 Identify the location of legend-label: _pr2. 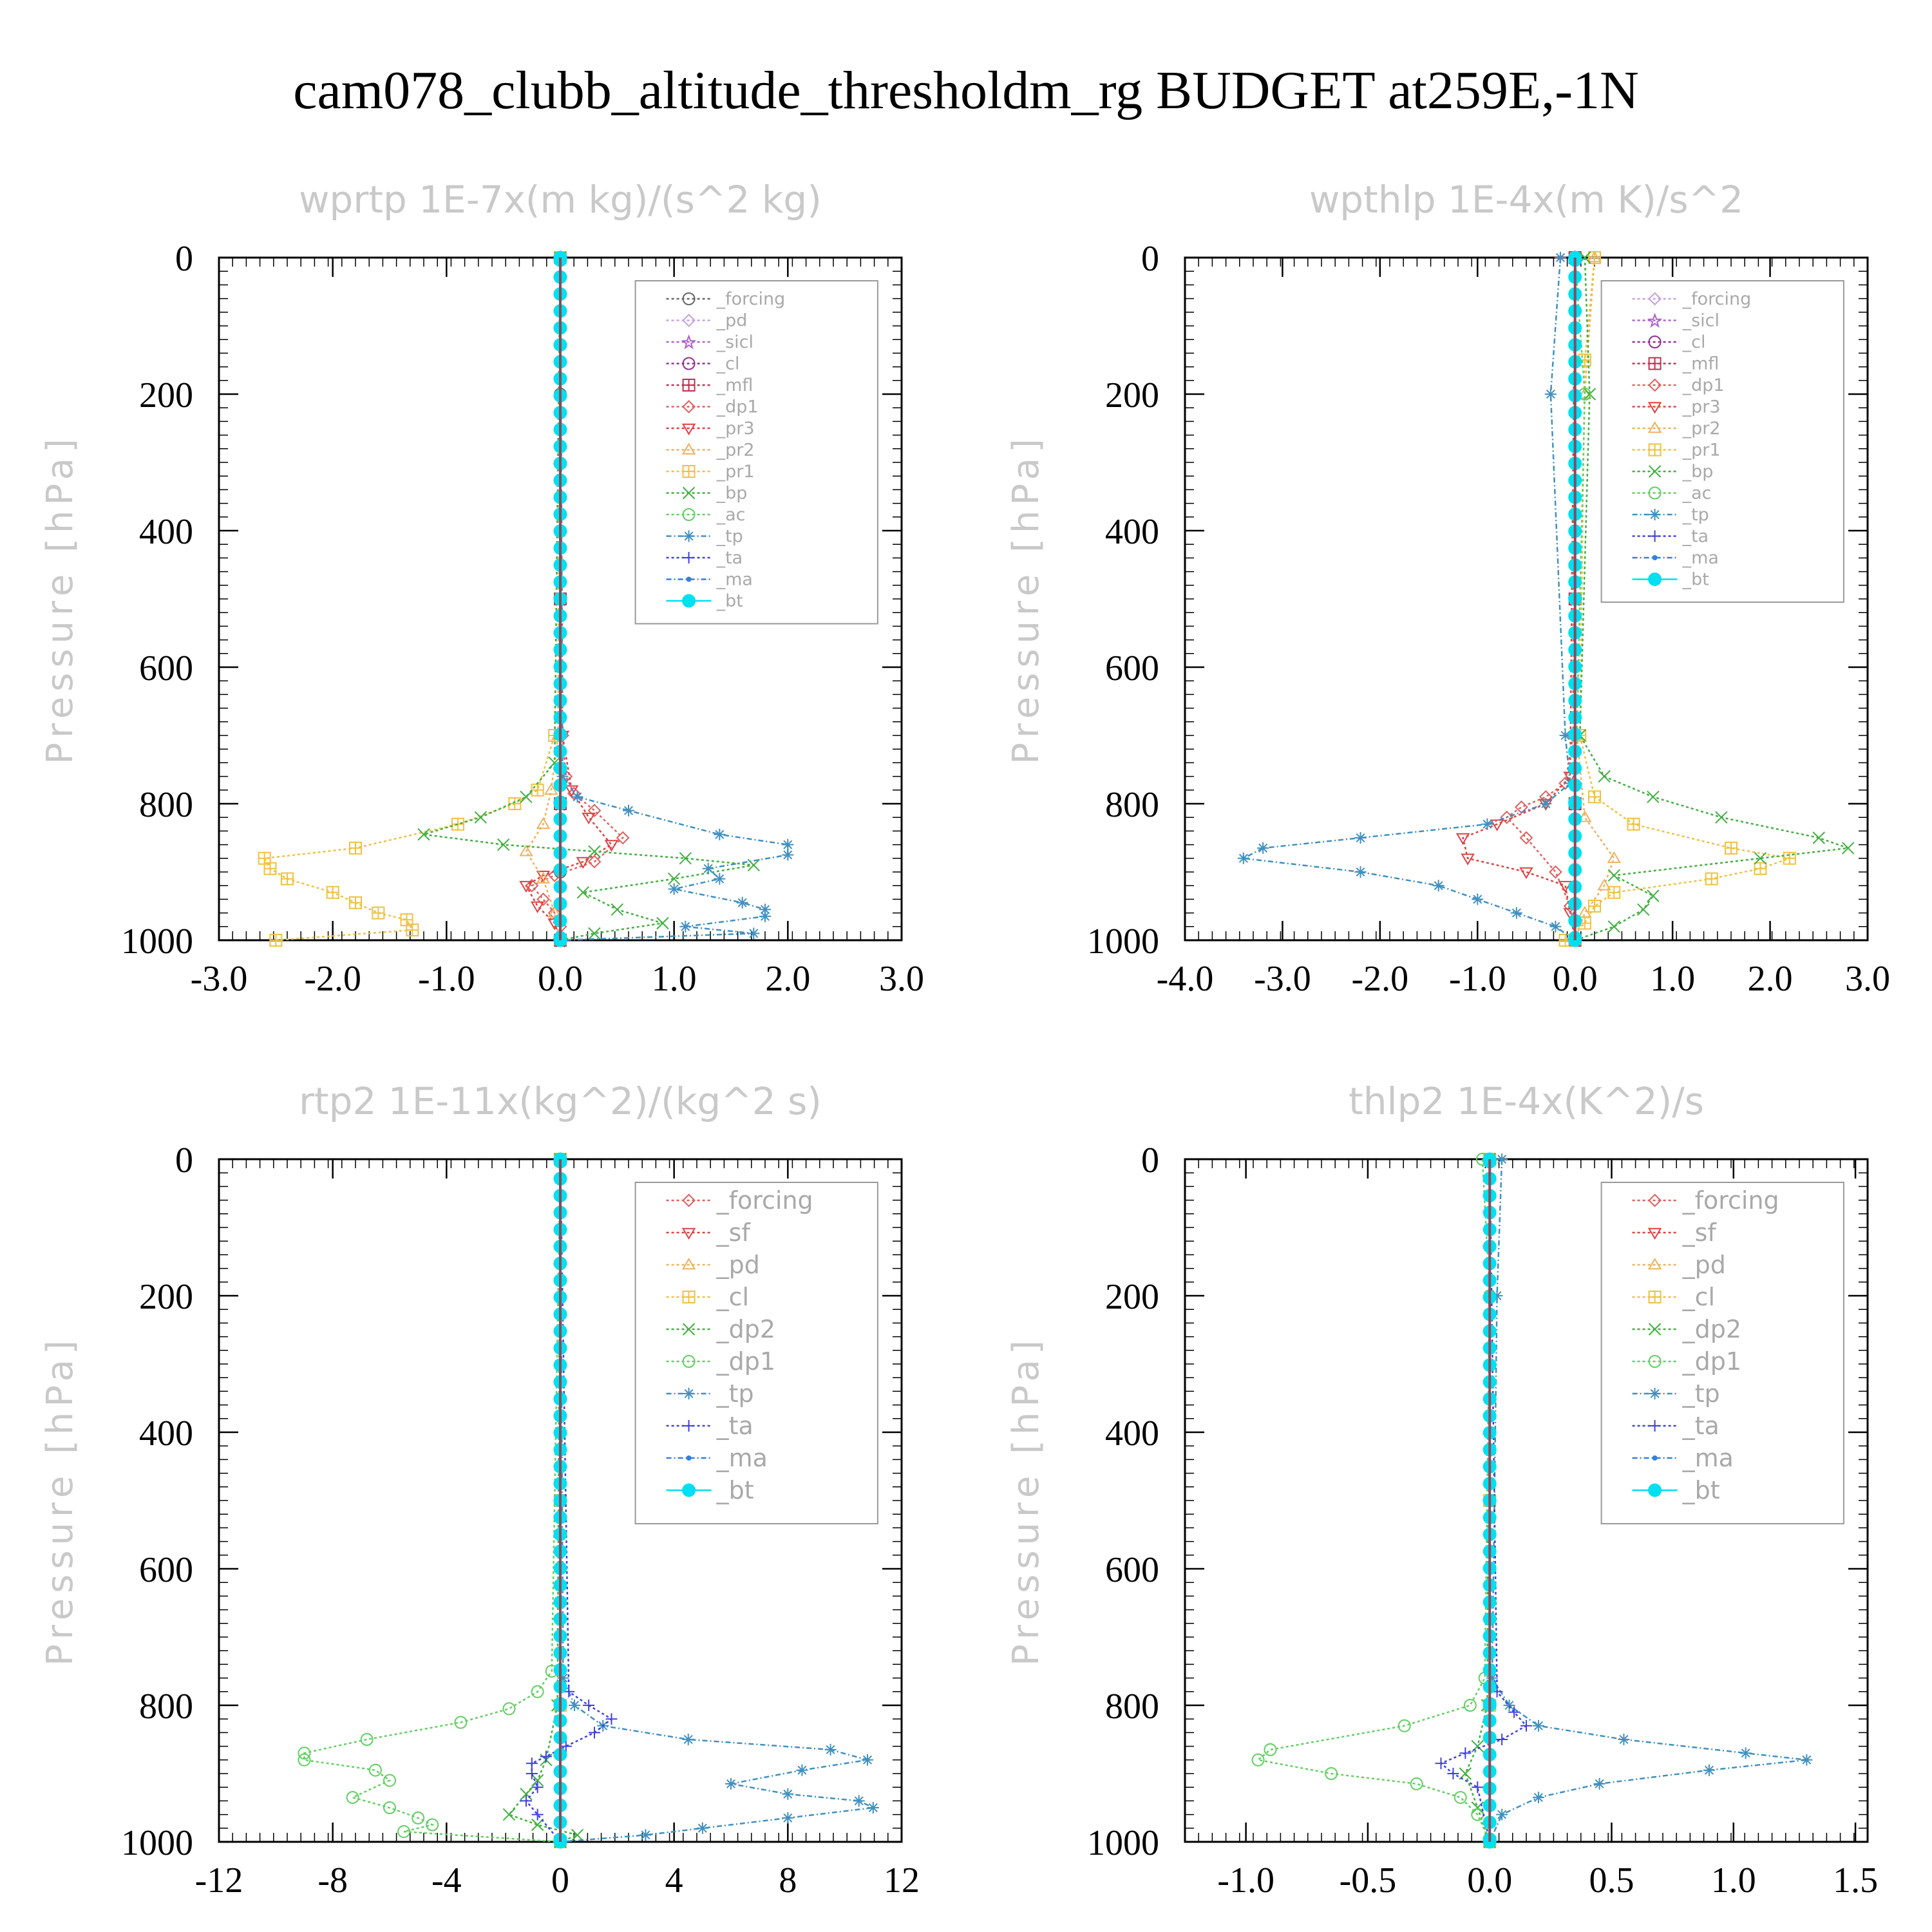
(1702, 429).